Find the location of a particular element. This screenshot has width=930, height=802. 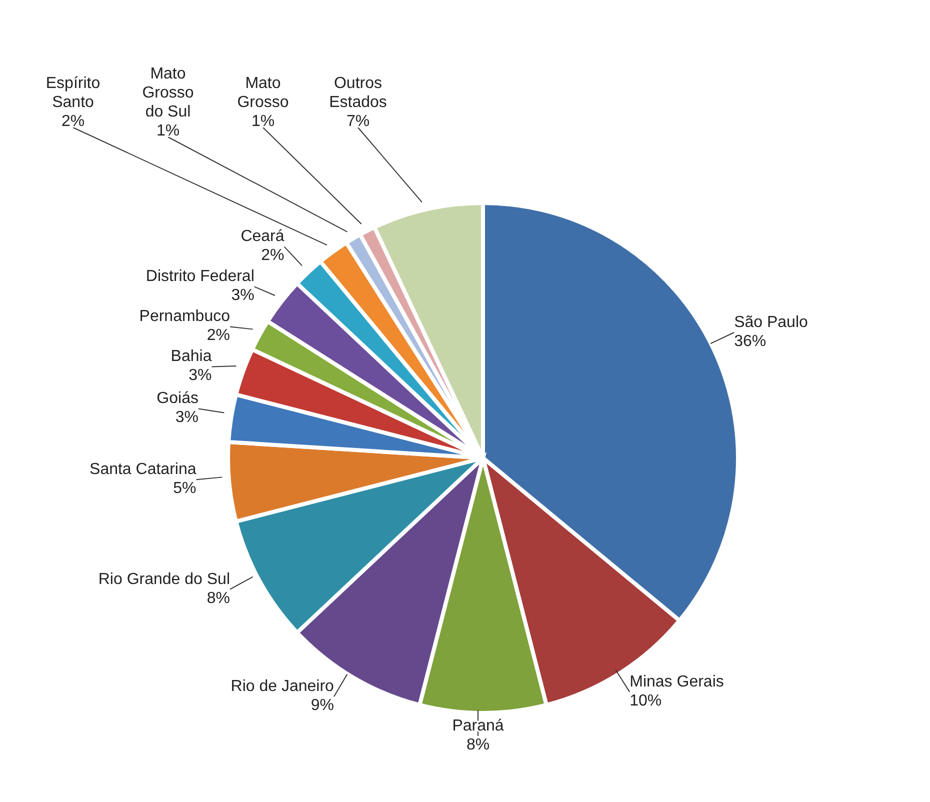

slice-label: Bahia is located at coordinates (191, 357).